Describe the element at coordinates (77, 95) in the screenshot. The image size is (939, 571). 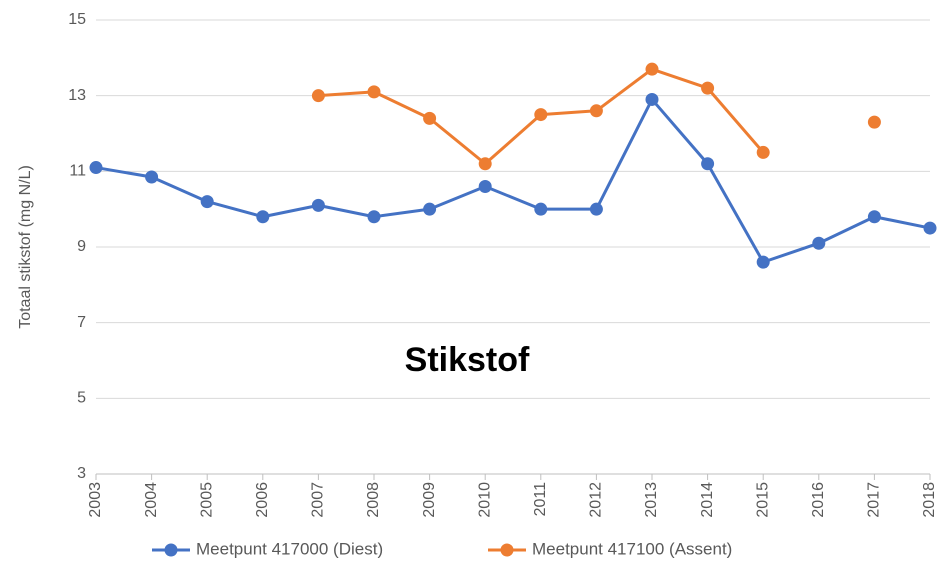
I see `y-tick-label: 13` at that location.